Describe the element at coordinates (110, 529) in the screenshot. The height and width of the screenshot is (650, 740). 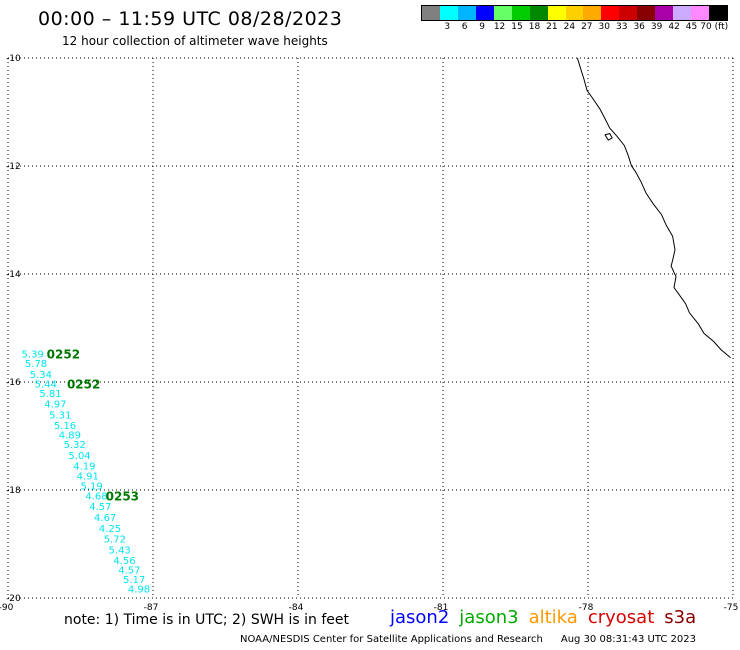
I see `wave-height-label: 4.25` at that location.